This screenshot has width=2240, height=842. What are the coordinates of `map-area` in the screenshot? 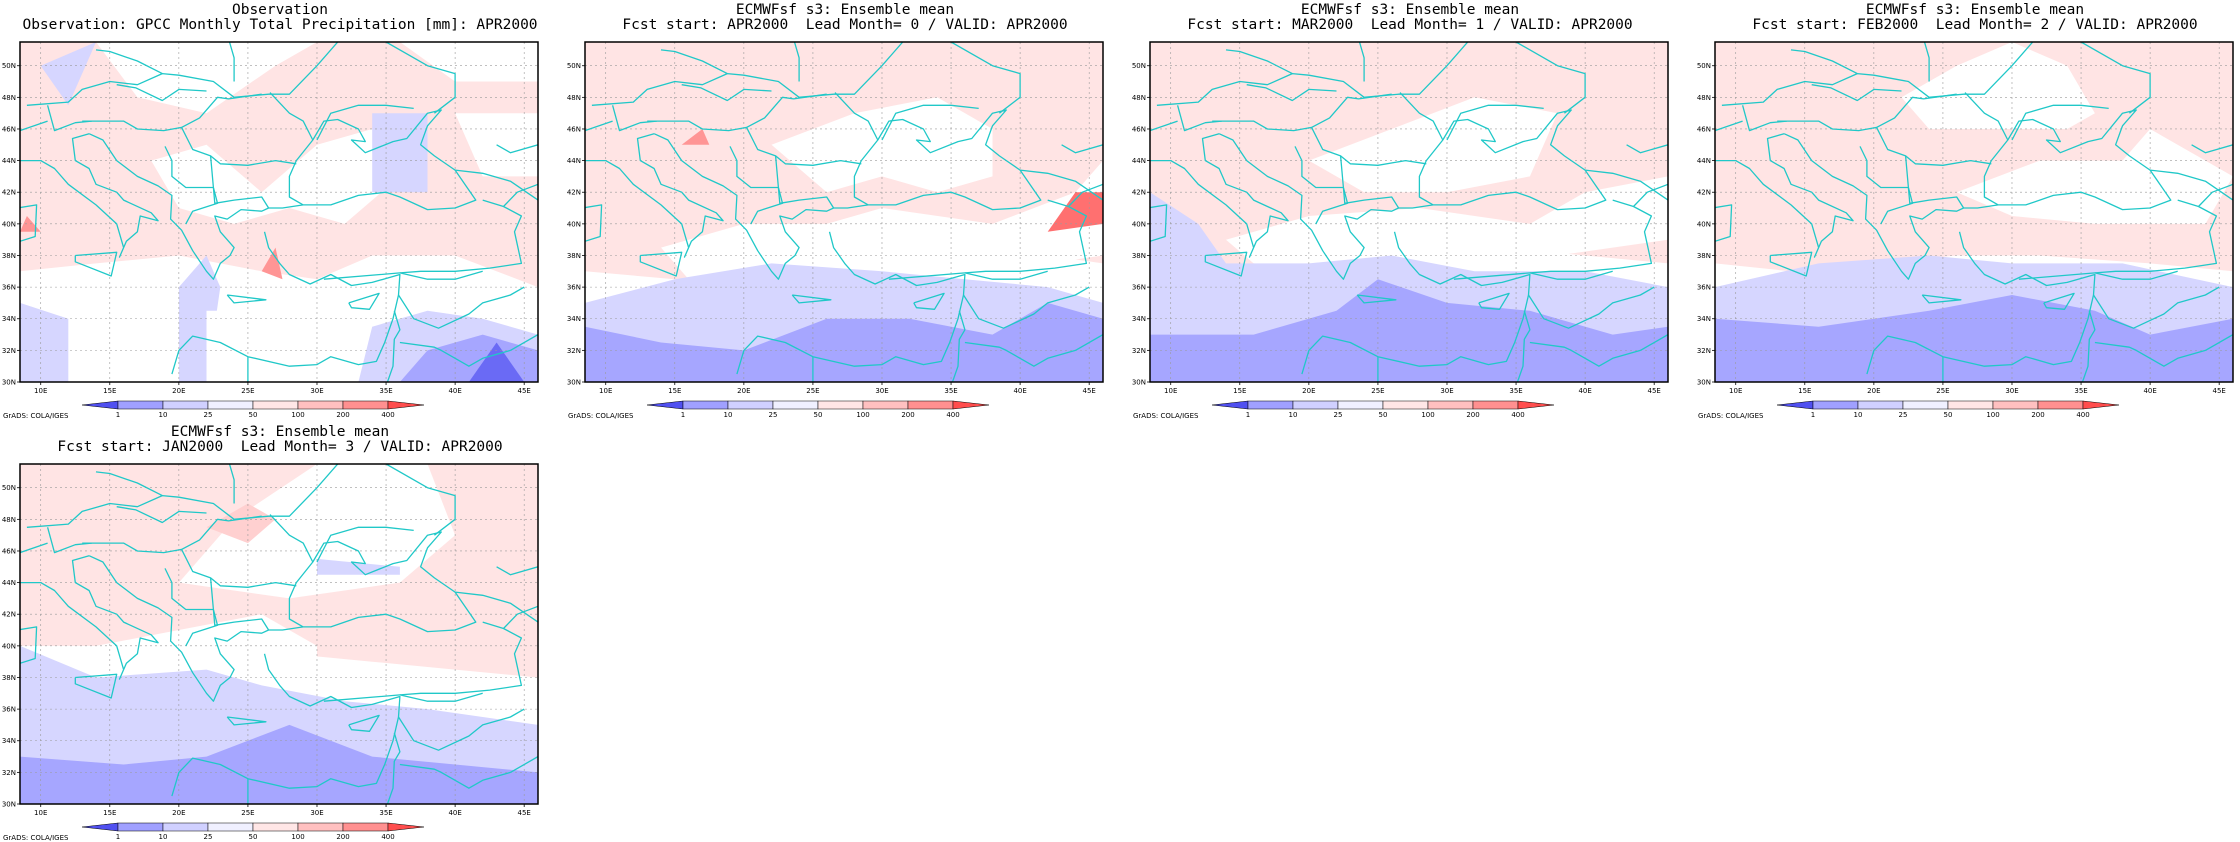 It's located at (844, 212).